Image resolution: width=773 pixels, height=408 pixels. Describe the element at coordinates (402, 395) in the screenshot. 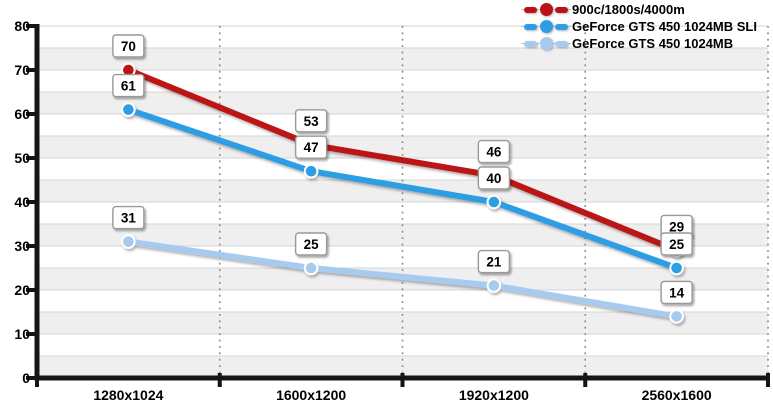

I see `x-axis-labels: 1280x1024 1600x1200 1920x1200 2560x1600` at that location.